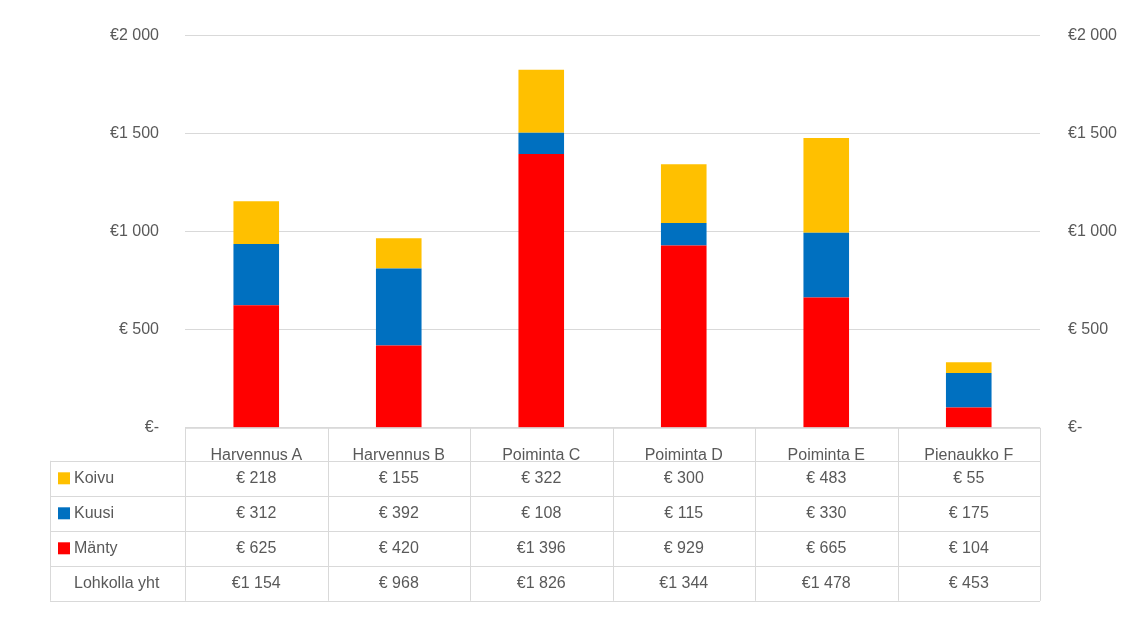 This screenshot has width=1141, height=619. What do you see at coordinates (117, 582) in the screenshot?
I see `text: Lohkolla yht` at bounding box center [117, 582].